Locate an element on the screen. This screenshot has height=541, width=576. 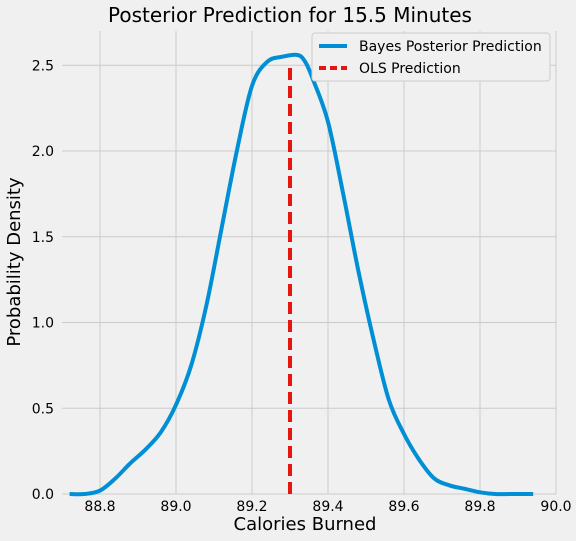
legend-label-ols: OLS Prediction is located at coordinates (410, 69).